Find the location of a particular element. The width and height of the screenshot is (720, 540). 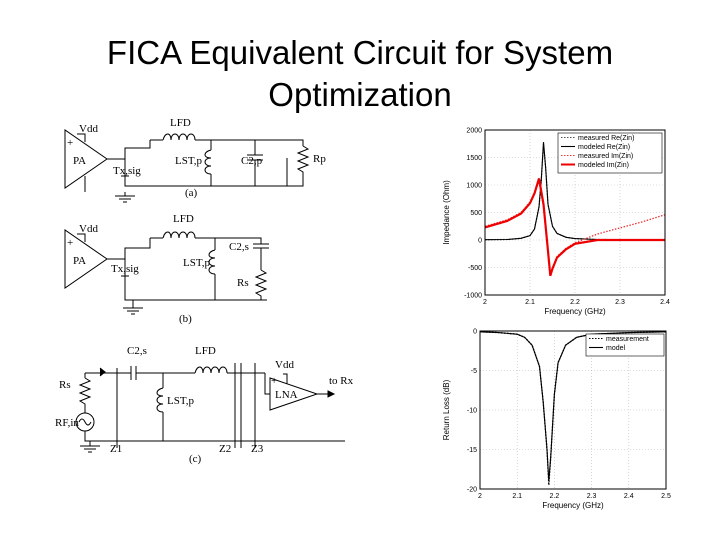

x-tick-label: 2.5 is located at coordinates (666, 496).